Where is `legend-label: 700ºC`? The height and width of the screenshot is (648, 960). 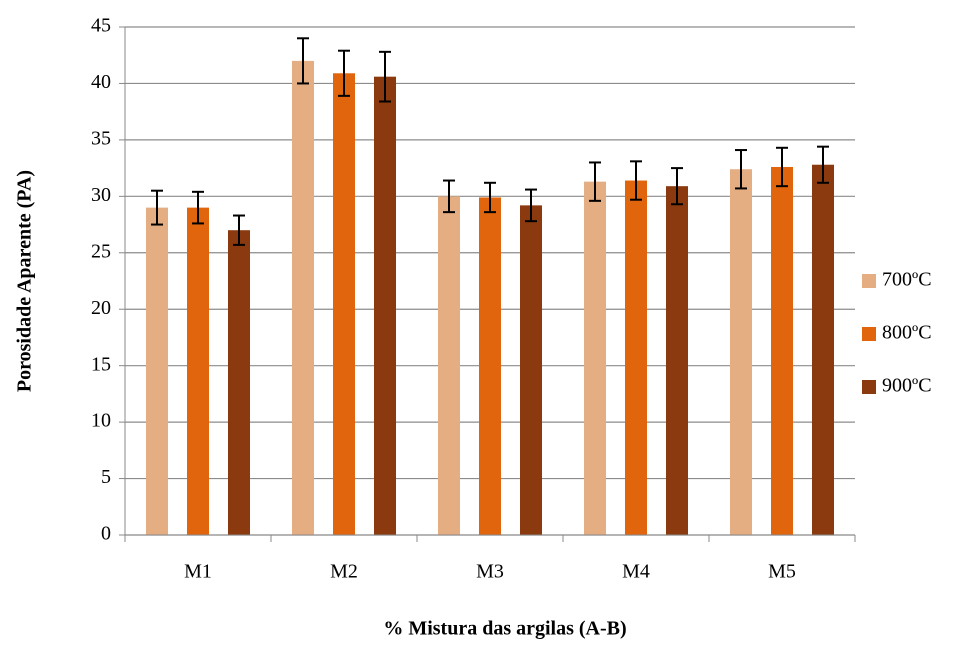 legend-label: 700ºC is located at coordinates (907, 280).